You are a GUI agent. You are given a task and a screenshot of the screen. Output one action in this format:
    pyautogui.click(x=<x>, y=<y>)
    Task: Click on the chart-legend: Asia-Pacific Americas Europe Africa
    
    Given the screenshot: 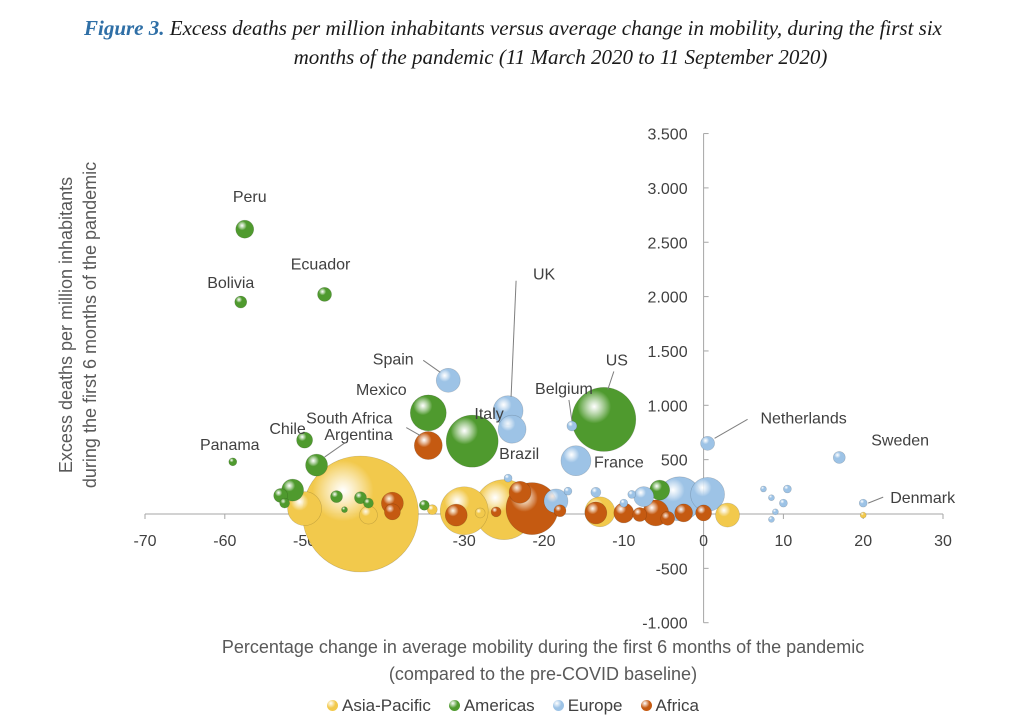 What is the action you would take?
    pyautogui.click(x=513, y=706)
    